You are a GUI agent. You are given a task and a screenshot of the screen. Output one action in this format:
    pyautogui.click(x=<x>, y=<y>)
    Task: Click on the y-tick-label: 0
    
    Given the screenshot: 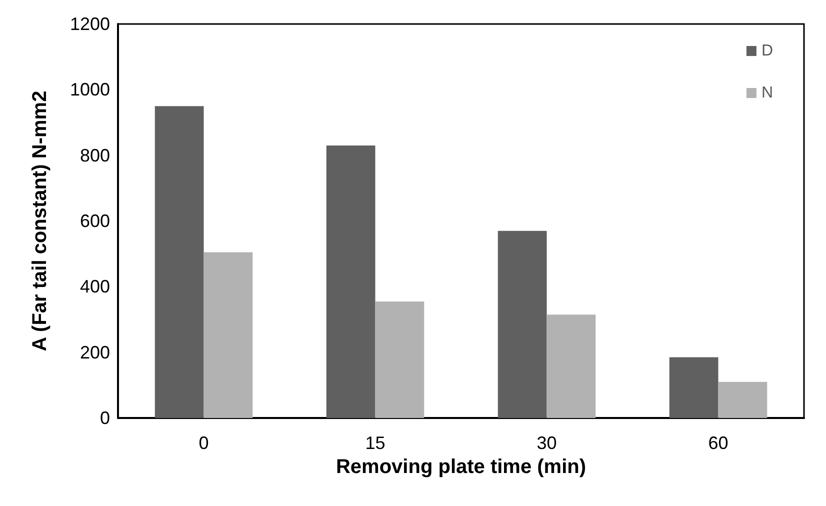 What is the action you would take?
    pyautogui.click(x=105, y=418)
    